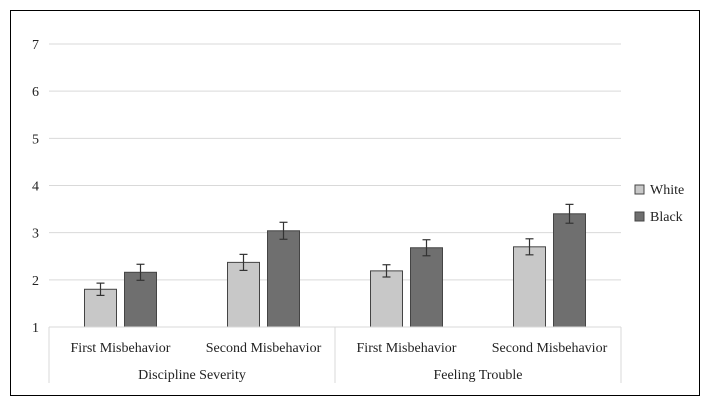  Describe the element at coordinates (659, 204) in the screenshot. I see `legend: White Black` at that location.